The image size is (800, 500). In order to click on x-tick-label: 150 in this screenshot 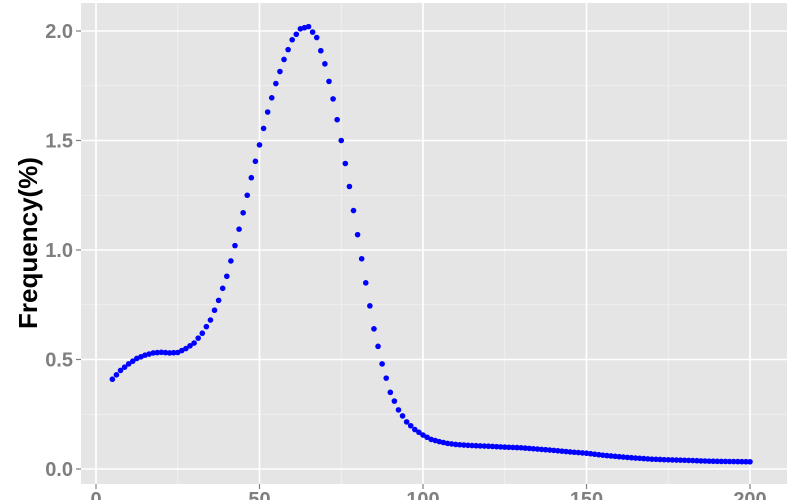, I will do `click(586, 494)`.